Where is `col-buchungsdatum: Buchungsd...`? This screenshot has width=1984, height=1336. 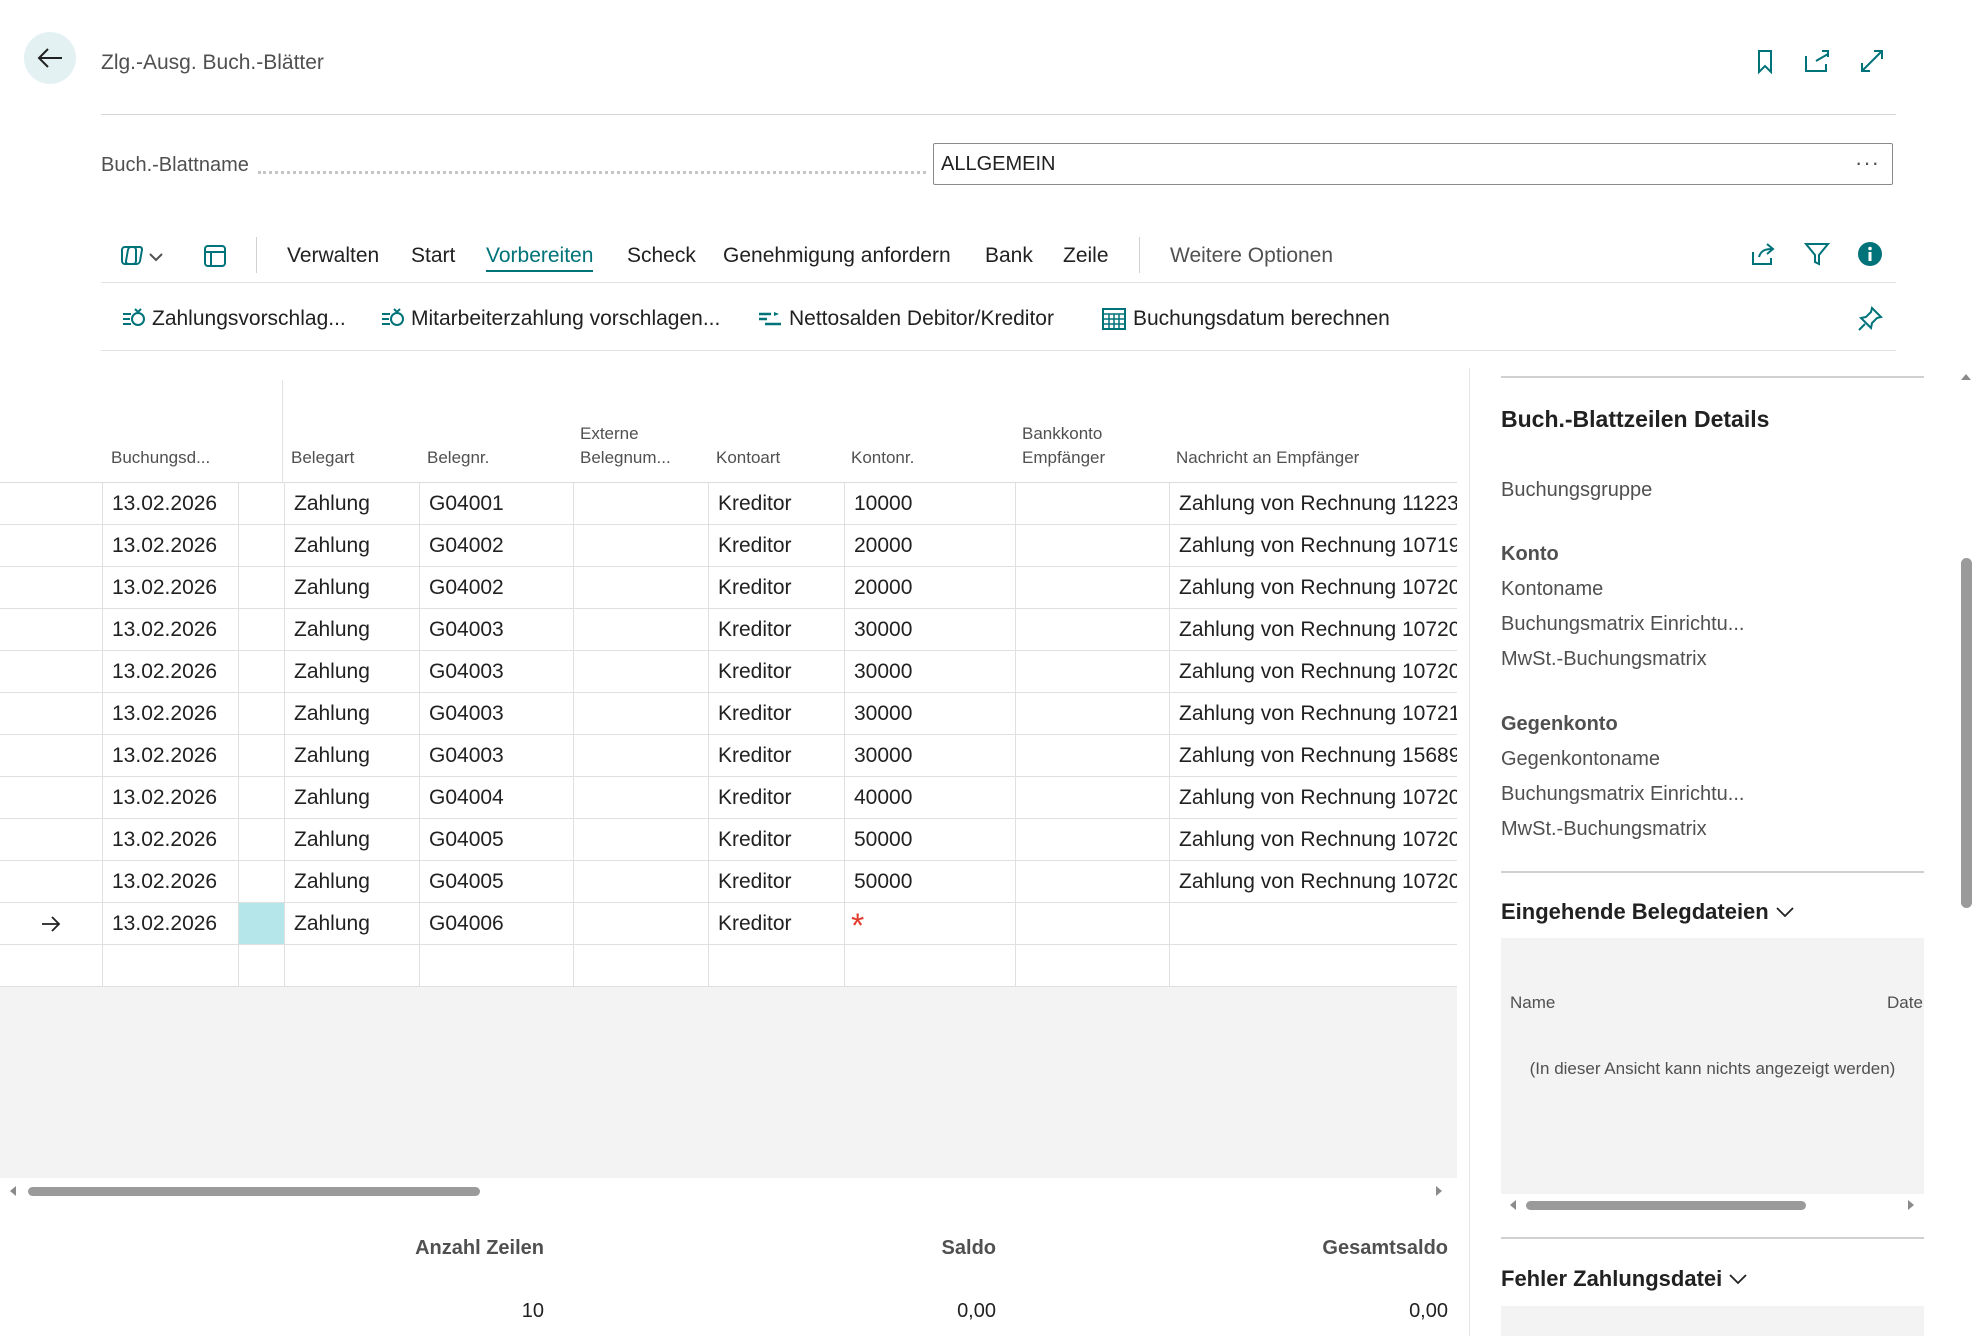 col-buchungsdatum: Buchungsd... is located at coordinates (161, 457).